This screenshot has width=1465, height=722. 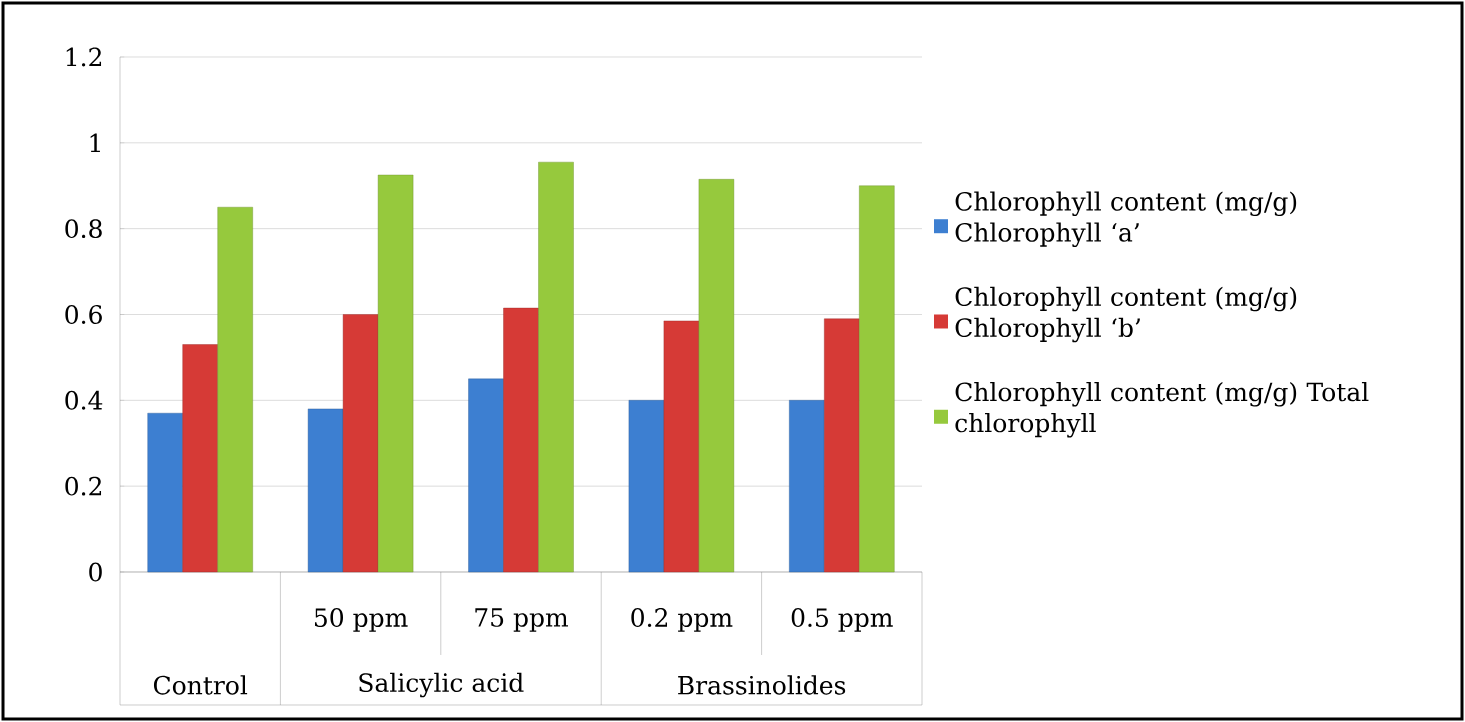 What do you see at coordinates (441, 685) in the screenshot?
I see `text: Salicylic acid` at bounding box center [441, 685].